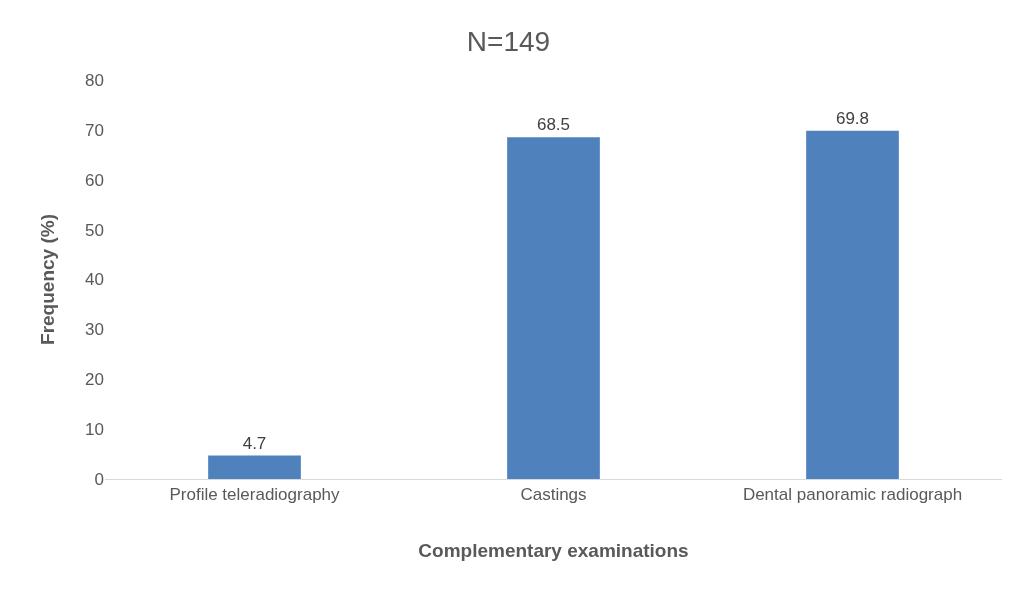 This screenshot has width=1017, height=589. What do you see at coordinates (94, 130) in the screenshot?
I see `y-tick-label: 70` at bounding box center [94, 130].